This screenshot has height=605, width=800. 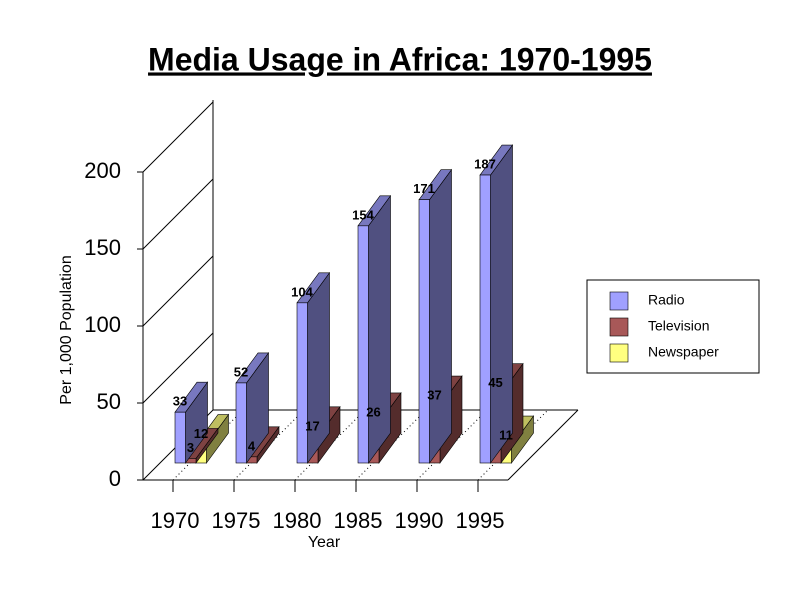 What do you see at coordinates (678, 326) in the screenshot?
I see `legend-label: Television` at bounding box center [678, 326].